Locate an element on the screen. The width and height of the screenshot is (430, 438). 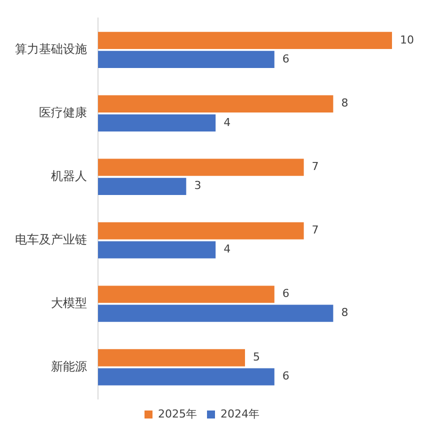
data-label: 10 is located at coordinates (407, 39).